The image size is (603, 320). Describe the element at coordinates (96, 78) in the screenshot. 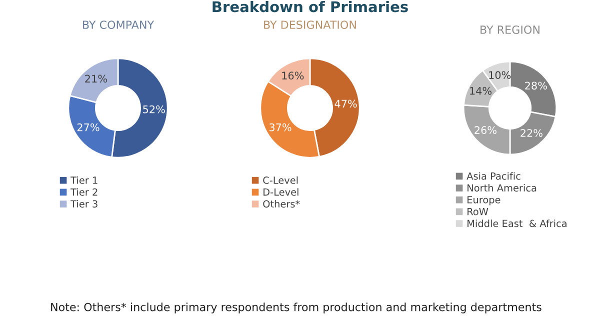

I see `data-label: 21%` at that location.